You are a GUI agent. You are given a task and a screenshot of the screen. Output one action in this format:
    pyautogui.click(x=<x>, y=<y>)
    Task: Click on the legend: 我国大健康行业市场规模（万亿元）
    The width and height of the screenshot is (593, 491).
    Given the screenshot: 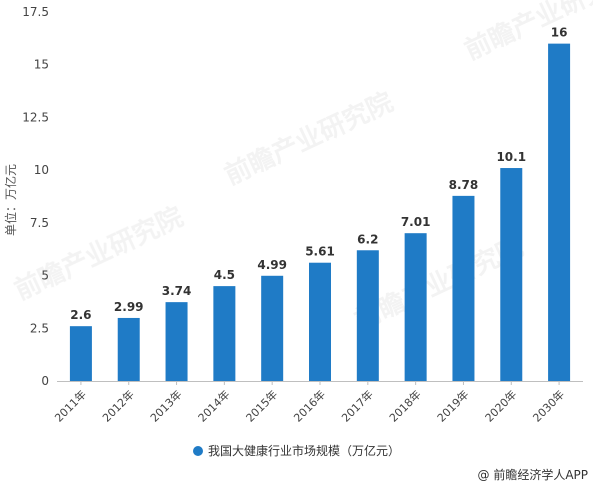 What is the action you would take?
    pyautogui.click(x=296, y=450)
    